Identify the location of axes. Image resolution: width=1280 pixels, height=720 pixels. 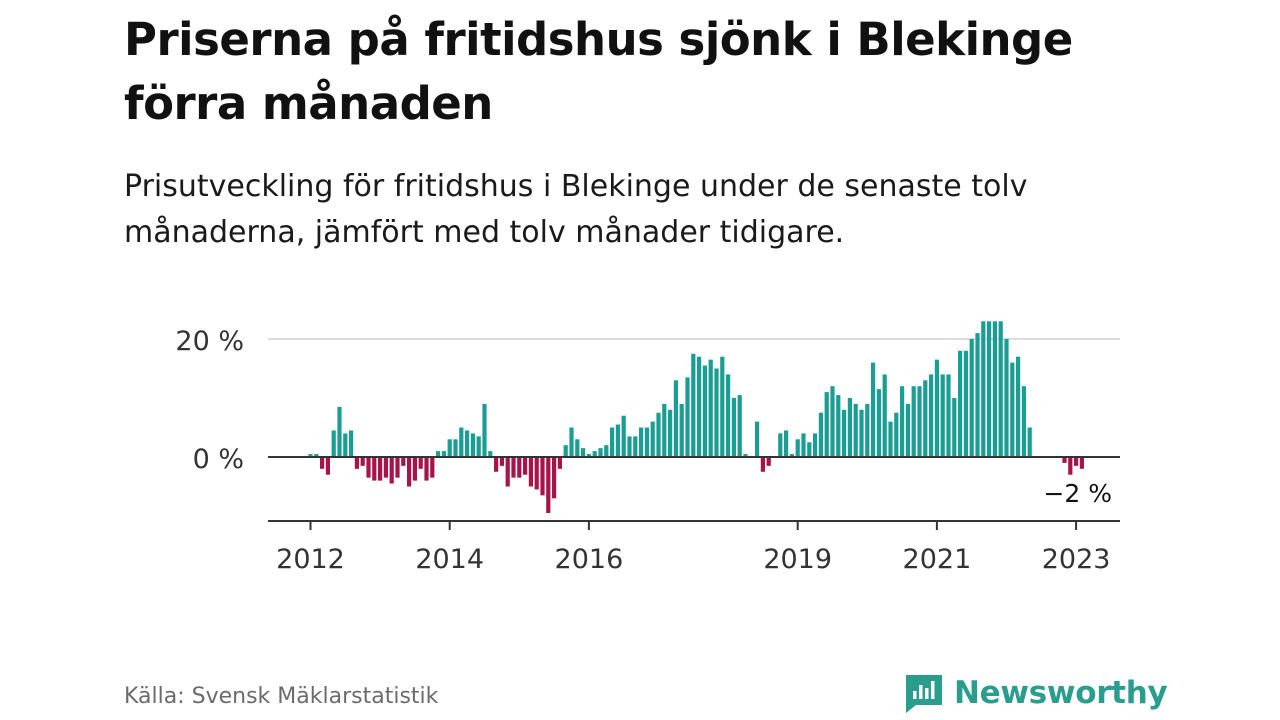
(694, 493).